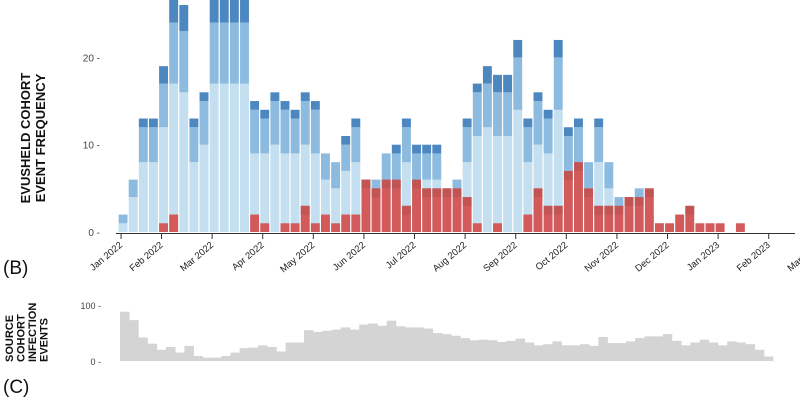 This screenshot has height=400, width=800. Describe the element at coordinates (16, 268) in the screenshot. I see `panel-b-letter: (B)` at that location.